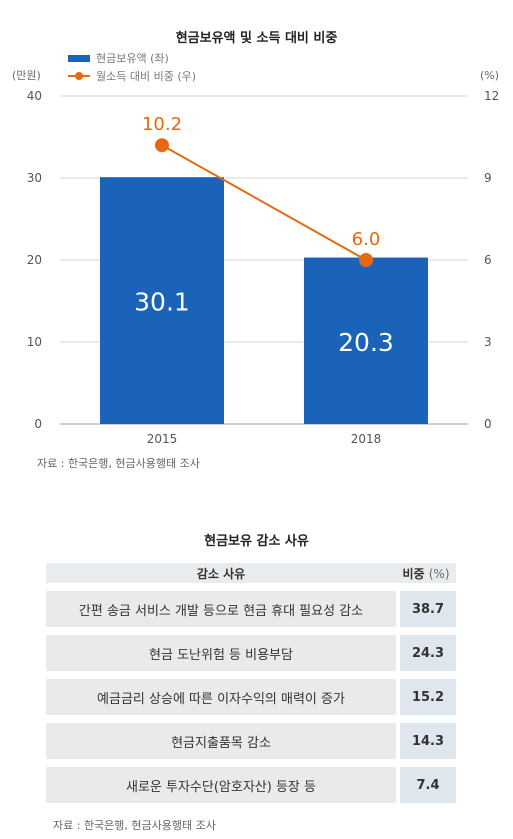 This screenshot has height=839, width=513. I want to click on header-reason: 감소 사유, so click(221, 573).